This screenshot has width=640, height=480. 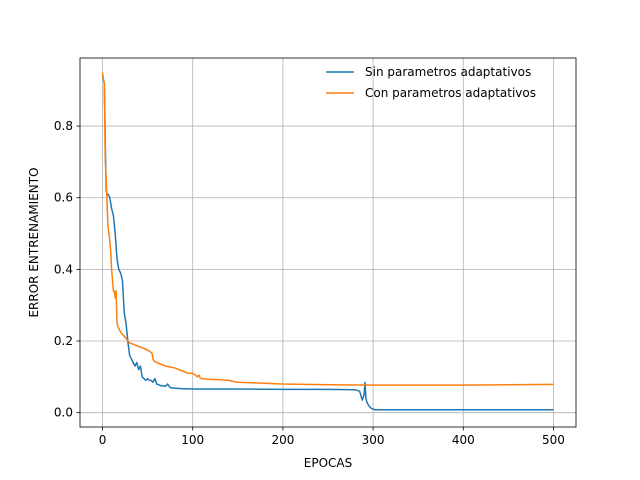 What do you see at coordinates (448, 72) in the screenshot?
I see `legend-label-1: Sin parametros adaptativos` at bounding box center [448, 72].